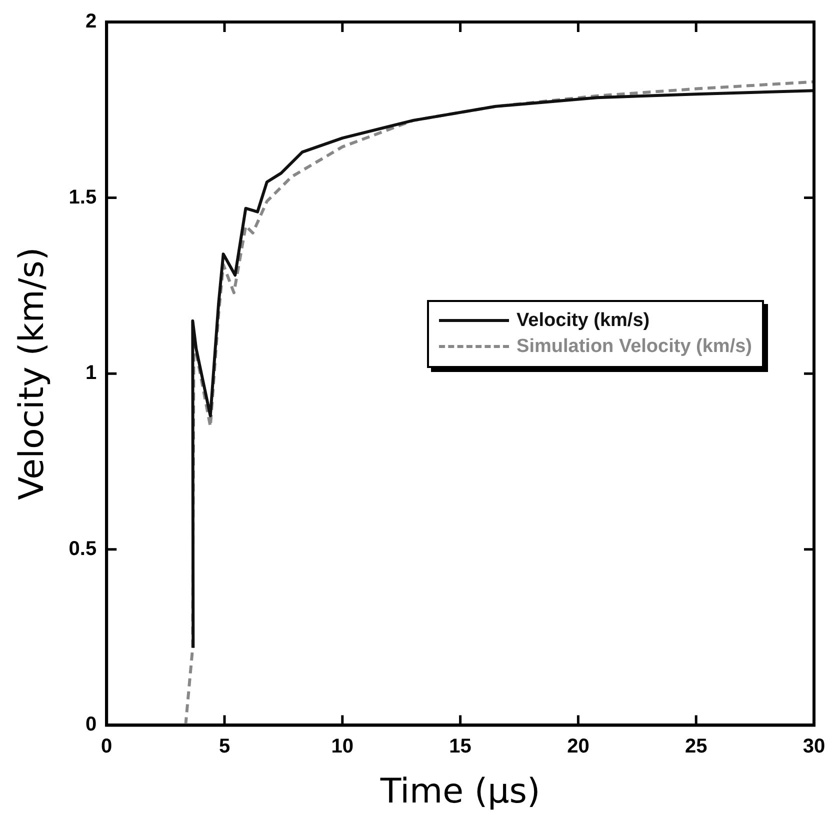 The height and width of the screenshot is (826, 836). What do you see at coordinates (459, 791) in the screenshot?
I see `x-axis-title: Time (µs)` at bounding box center [459, 791].